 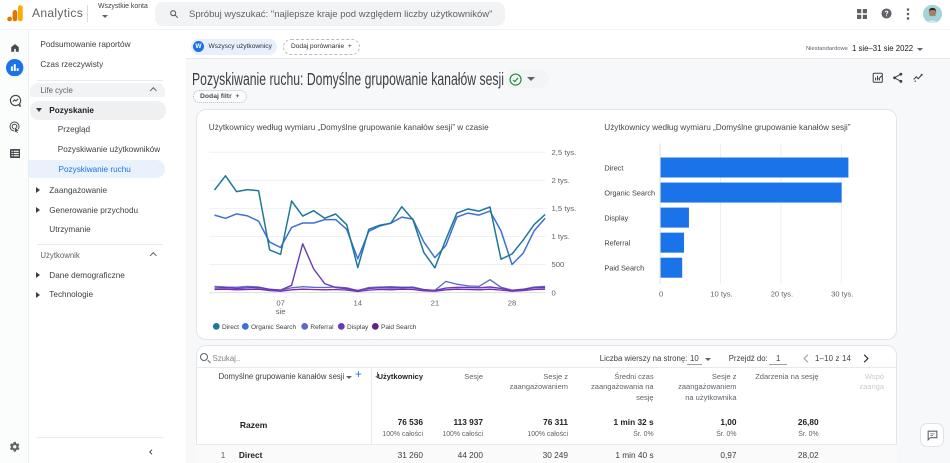 What do you see at coordinates (558, 264) in the screenshot?
I see `svg-text: 500` at bounding box center [558, 264].